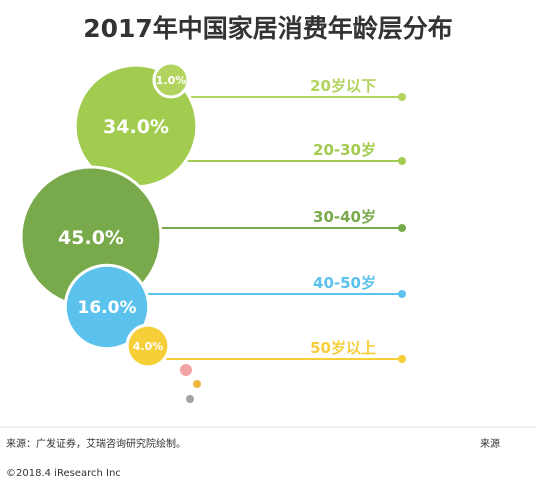 Image resolution: width=537 pixels, height=484 pixels. I want to click on category-label-series-4: 40-50岁, so click(344, 283).